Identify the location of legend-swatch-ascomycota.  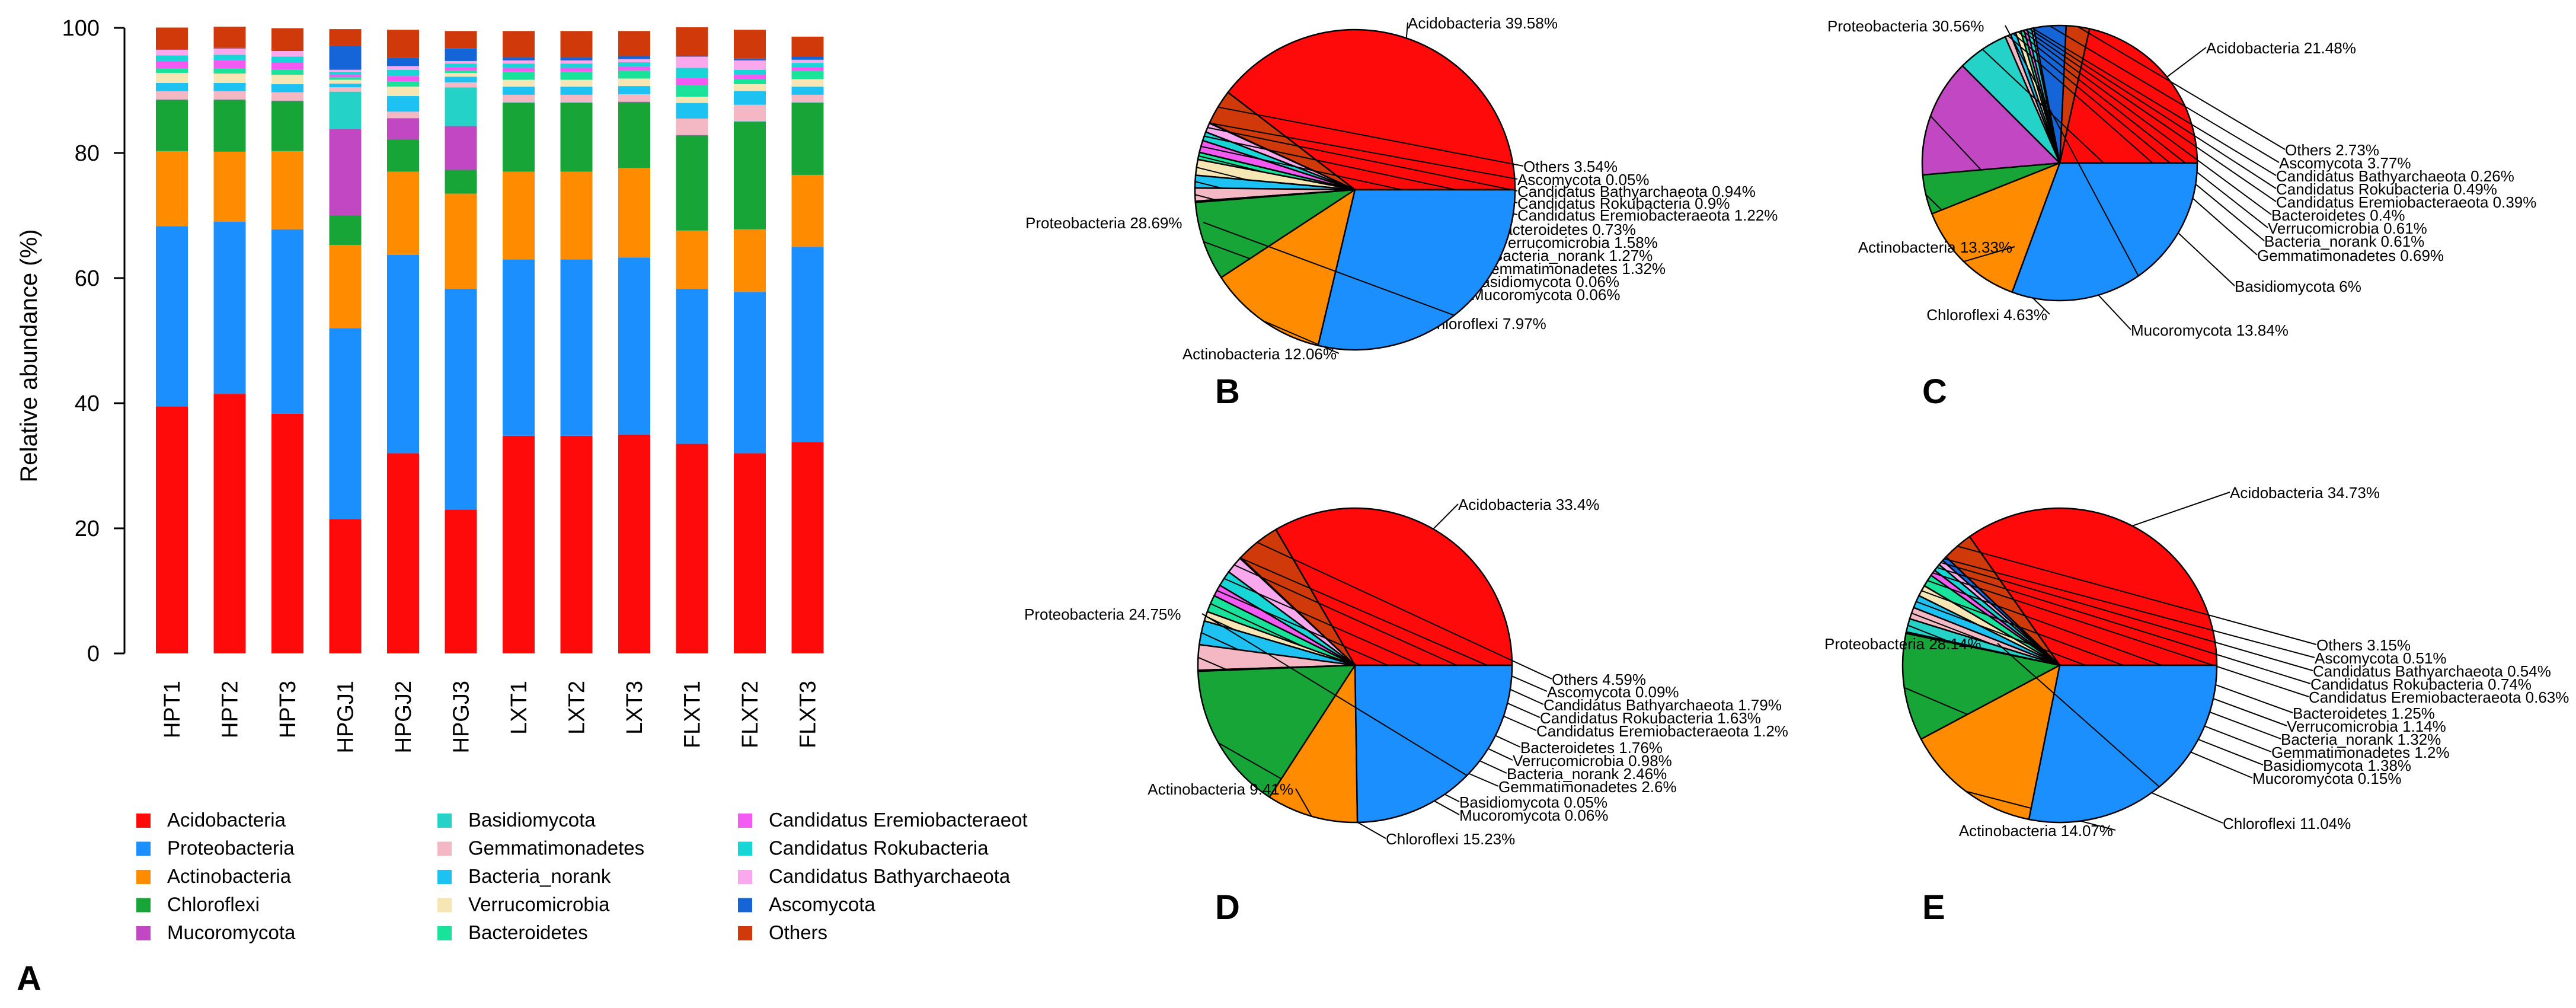
(745, 905).